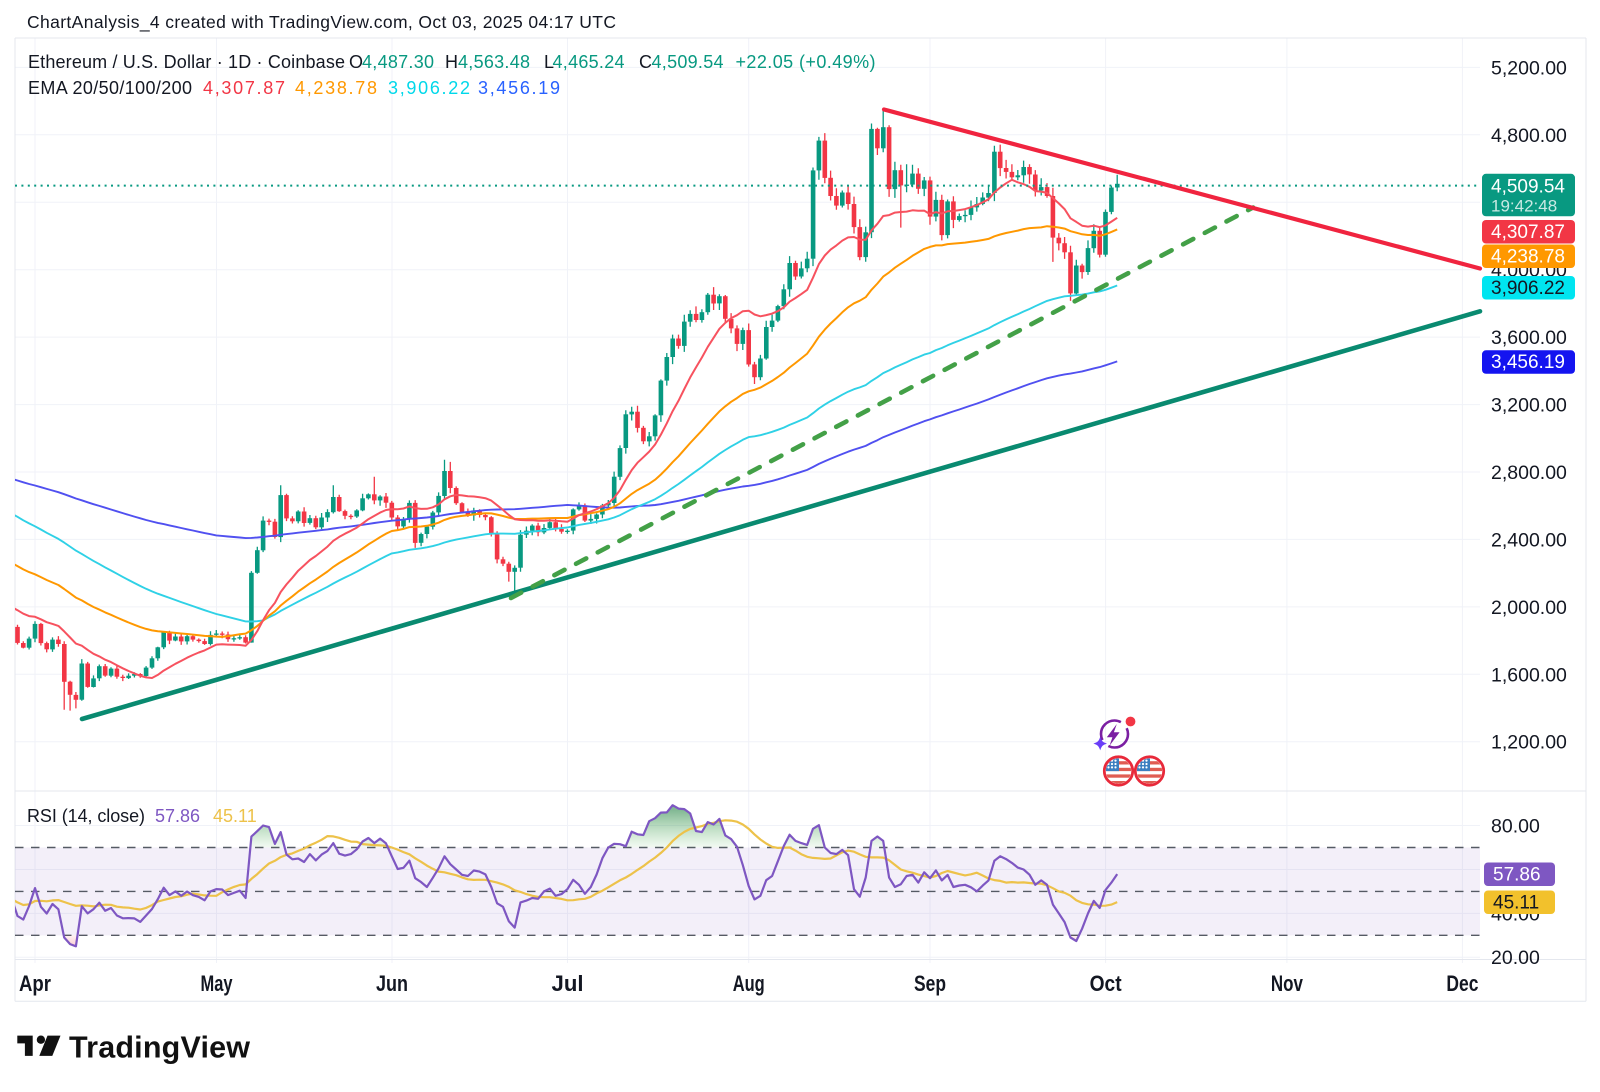 Image resolution: width=1600 pixels, height=1092 pixels. What do you see at coordinates (186, 62) in the screenshot?
I see `svg-text:Ethereum / U.S. Dollar · 1D ·: Ethereum / U.S. Dollar · 1D · Coinbase` at bounding box center [186, 62].